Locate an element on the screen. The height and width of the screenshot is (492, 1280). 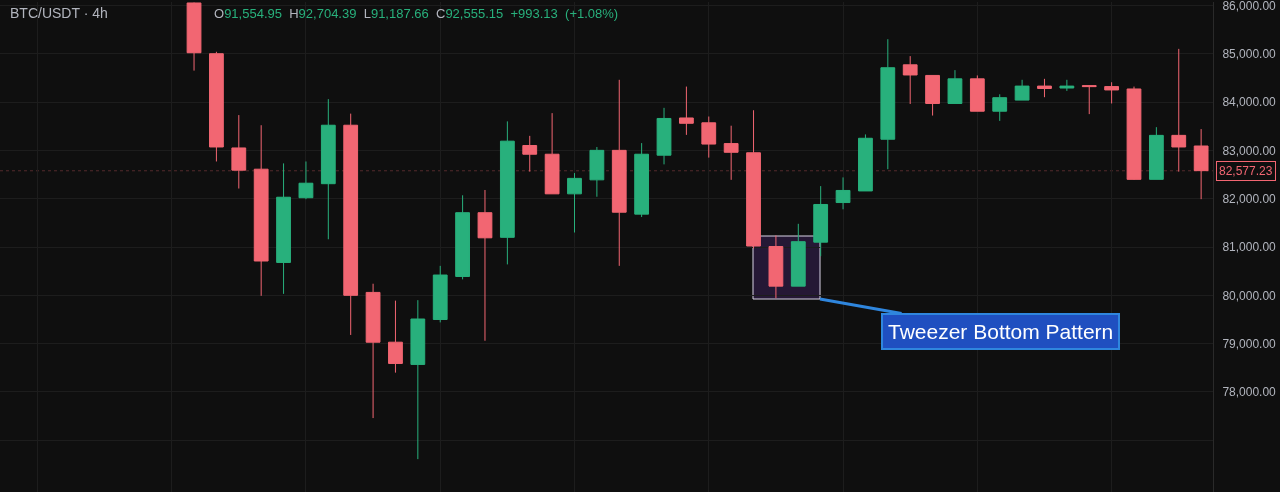
y-tick-label: 81,000.00 is located at coordinates (1249, 247).